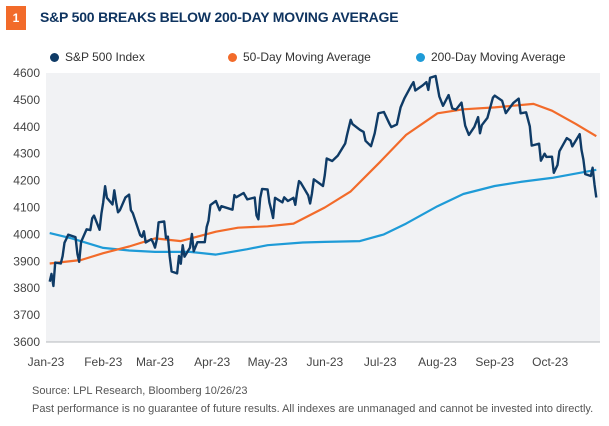 The width and height of the screenshot is (609, 426). What do you see at coordinates (26, 234) in the screenshot?
I see `y-tick-label: 4000` at bounding box center [26, 234].